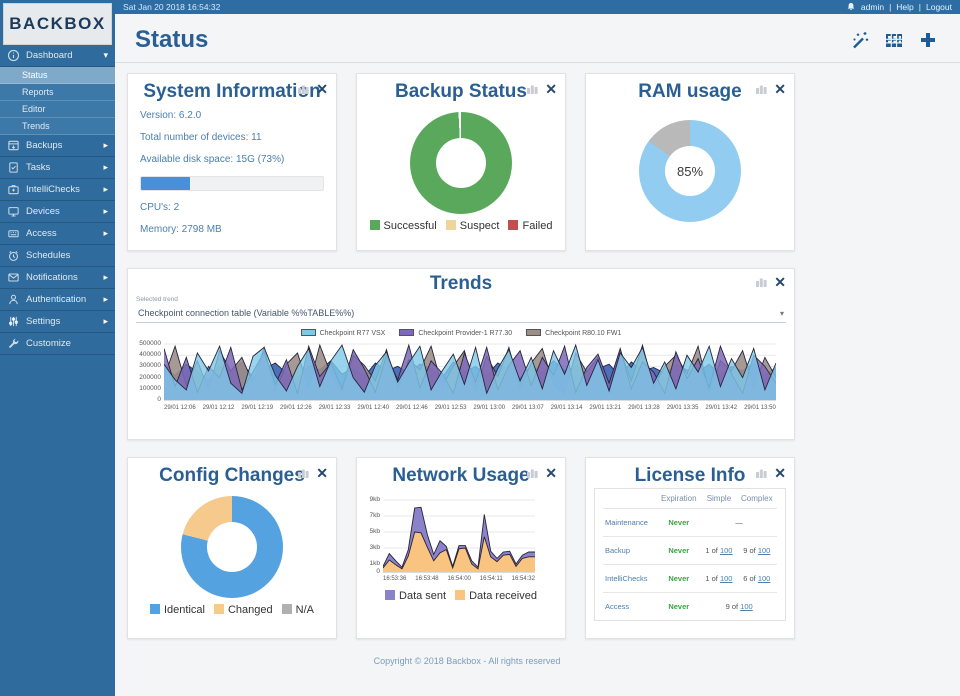 The height and width of the screenshot is (696, 960). Describe the element at coordinates (13, 55) in the screenshot. I see `dashboard-icon` at that location.